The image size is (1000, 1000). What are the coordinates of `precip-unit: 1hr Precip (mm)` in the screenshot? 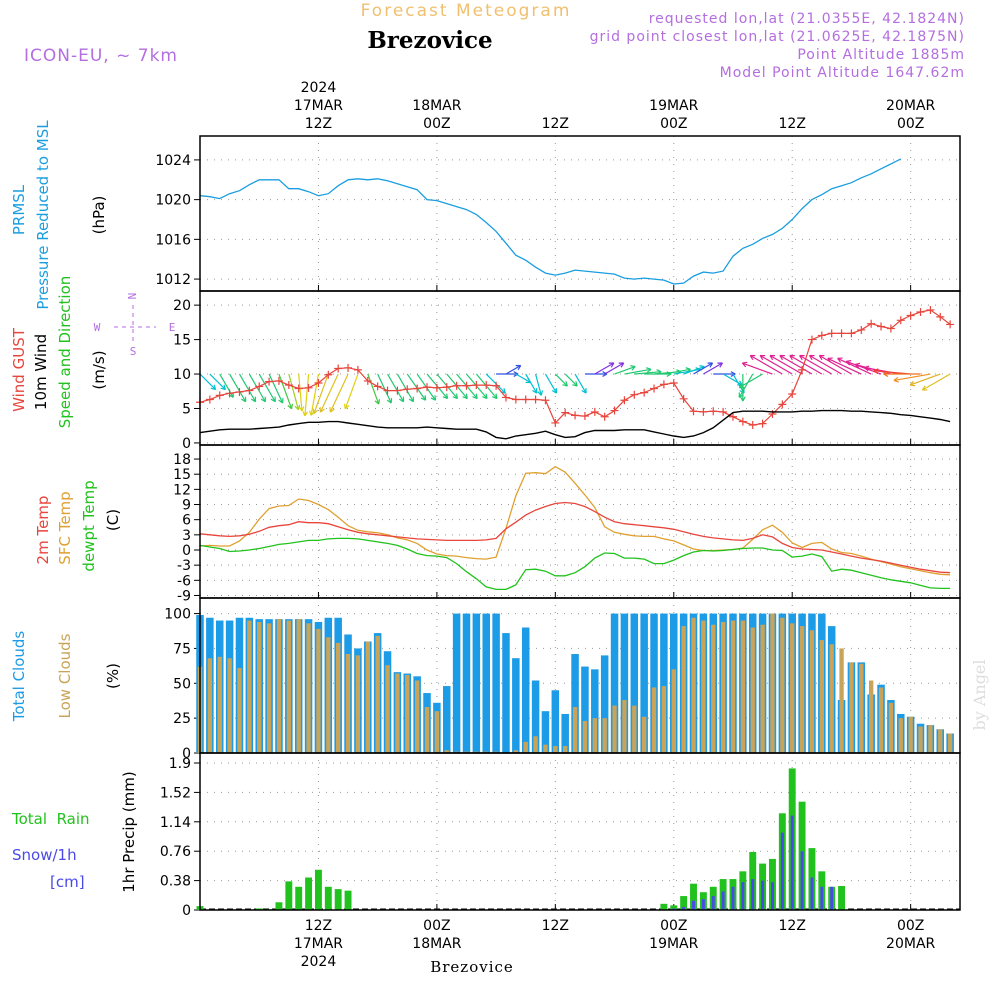 It's located at (129, 831).